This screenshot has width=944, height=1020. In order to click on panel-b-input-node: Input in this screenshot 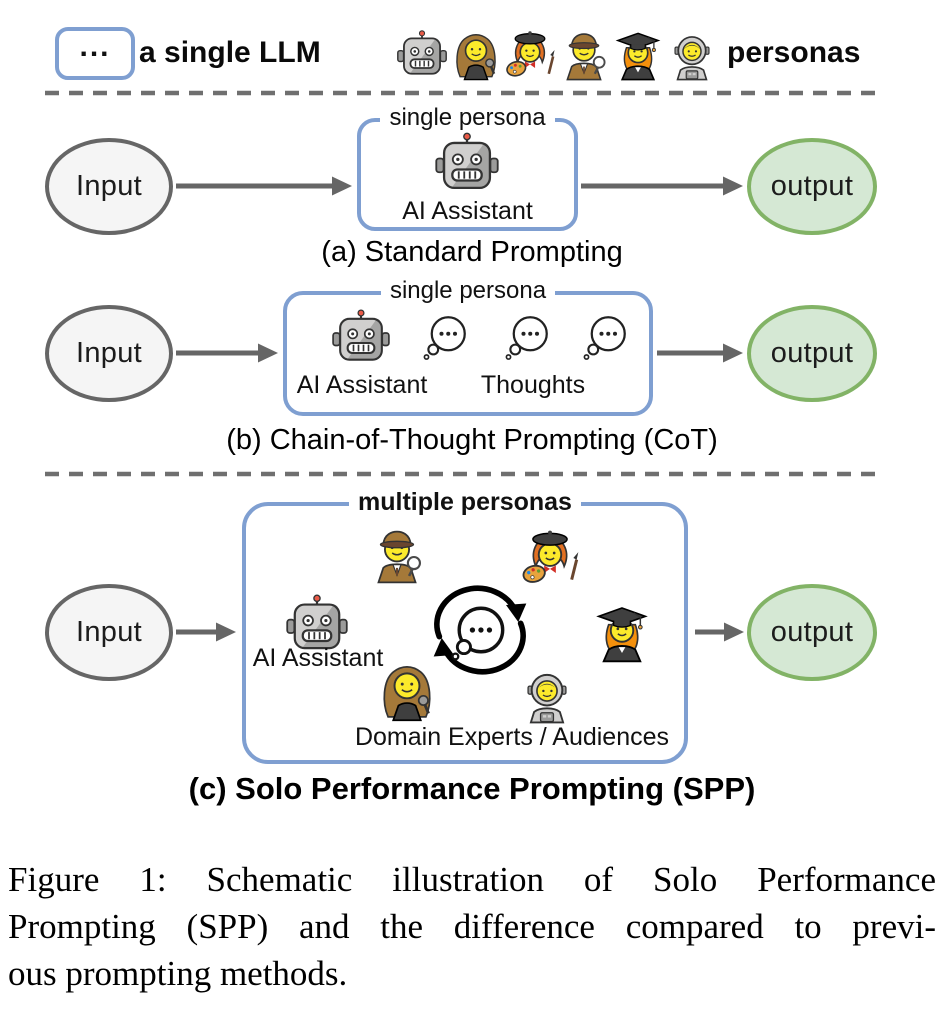, I will do `click(109, 353)`.